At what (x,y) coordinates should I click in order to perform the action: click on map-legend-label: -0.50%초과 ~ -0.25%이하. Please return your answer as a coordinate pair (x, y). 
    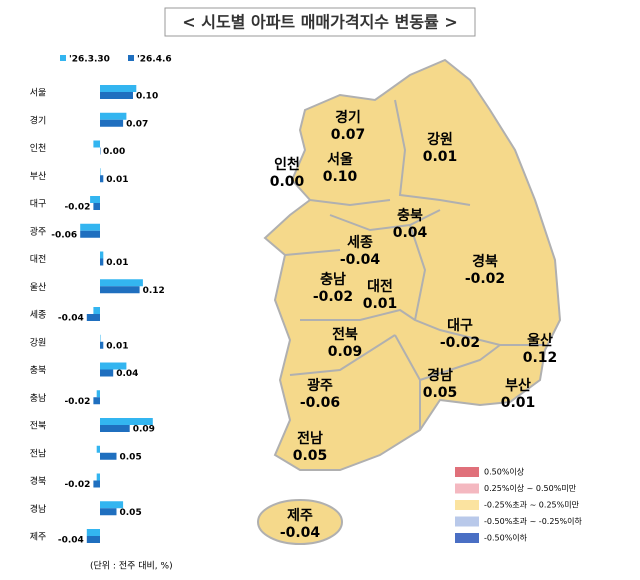
    Looking at the image, I should click on (533, 521).